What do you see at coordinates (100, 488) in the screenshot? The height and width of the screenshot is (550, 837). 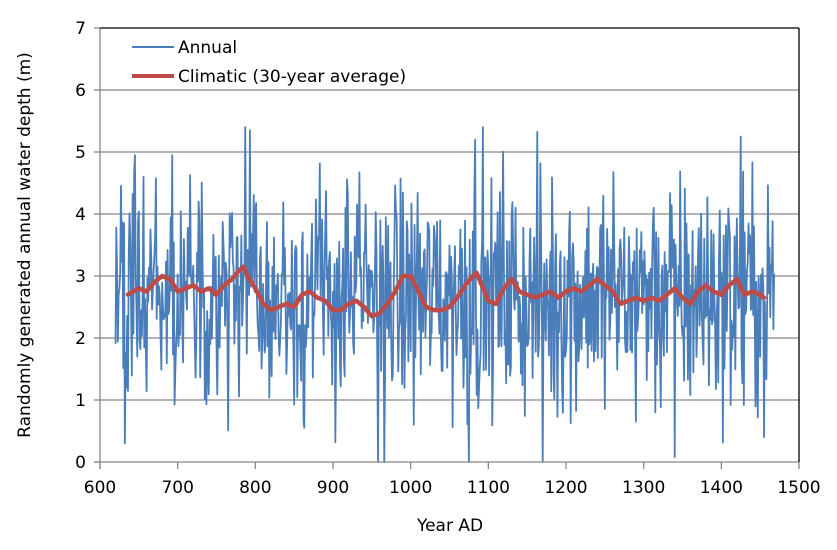 I see `x-tick-label: 600` at bounding box center [100, 488].